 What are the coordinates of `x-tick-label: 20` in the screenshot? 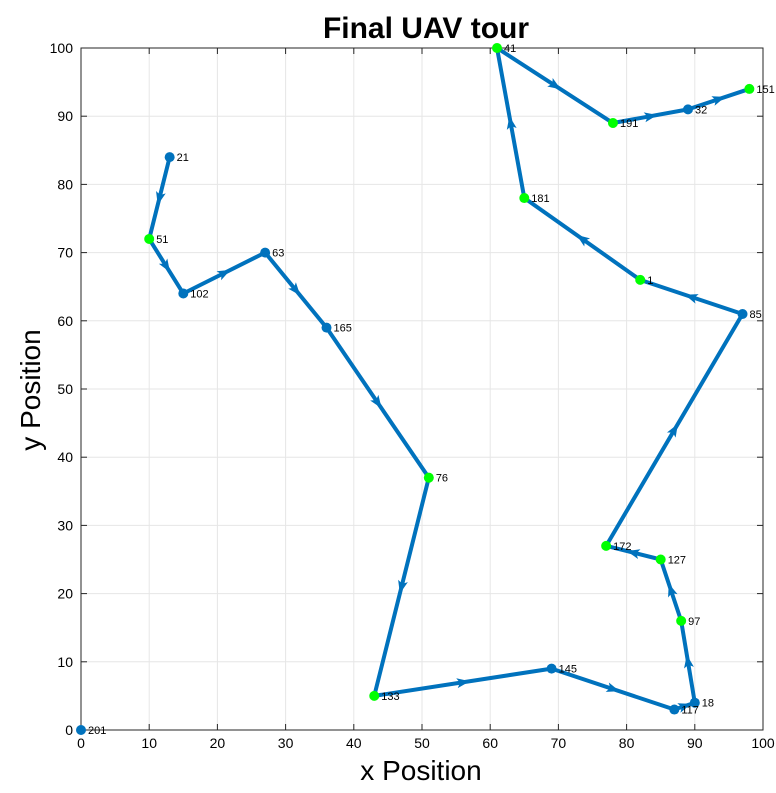 It's located at (218, 743).